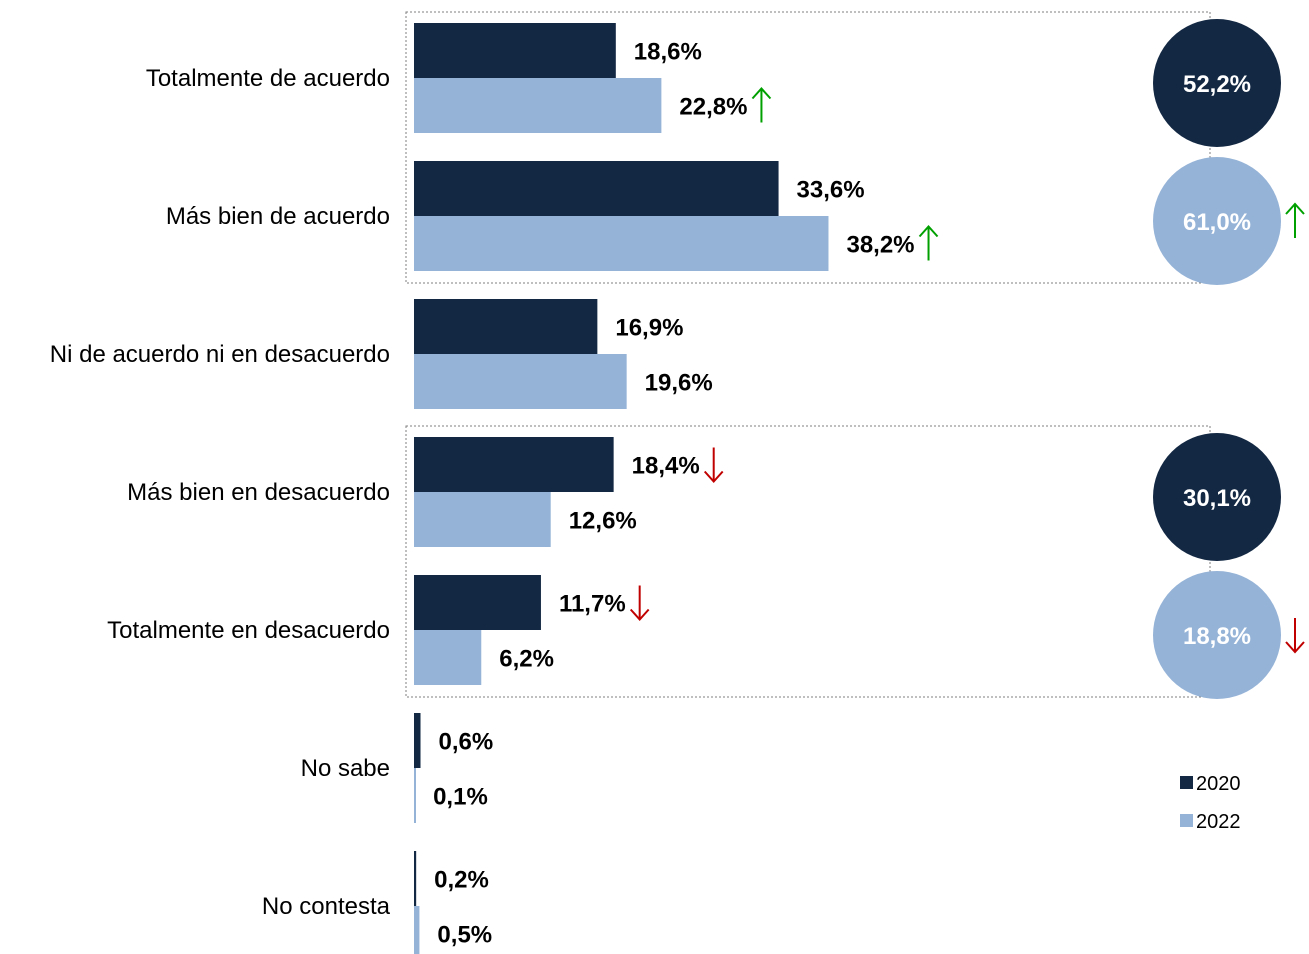 The width and height of the screenshot is (1309, 954). Describe the element at coordinates (460, 797) in the screenshot. I see `value-label-2022-no-sabe: 0,1%` at that location.